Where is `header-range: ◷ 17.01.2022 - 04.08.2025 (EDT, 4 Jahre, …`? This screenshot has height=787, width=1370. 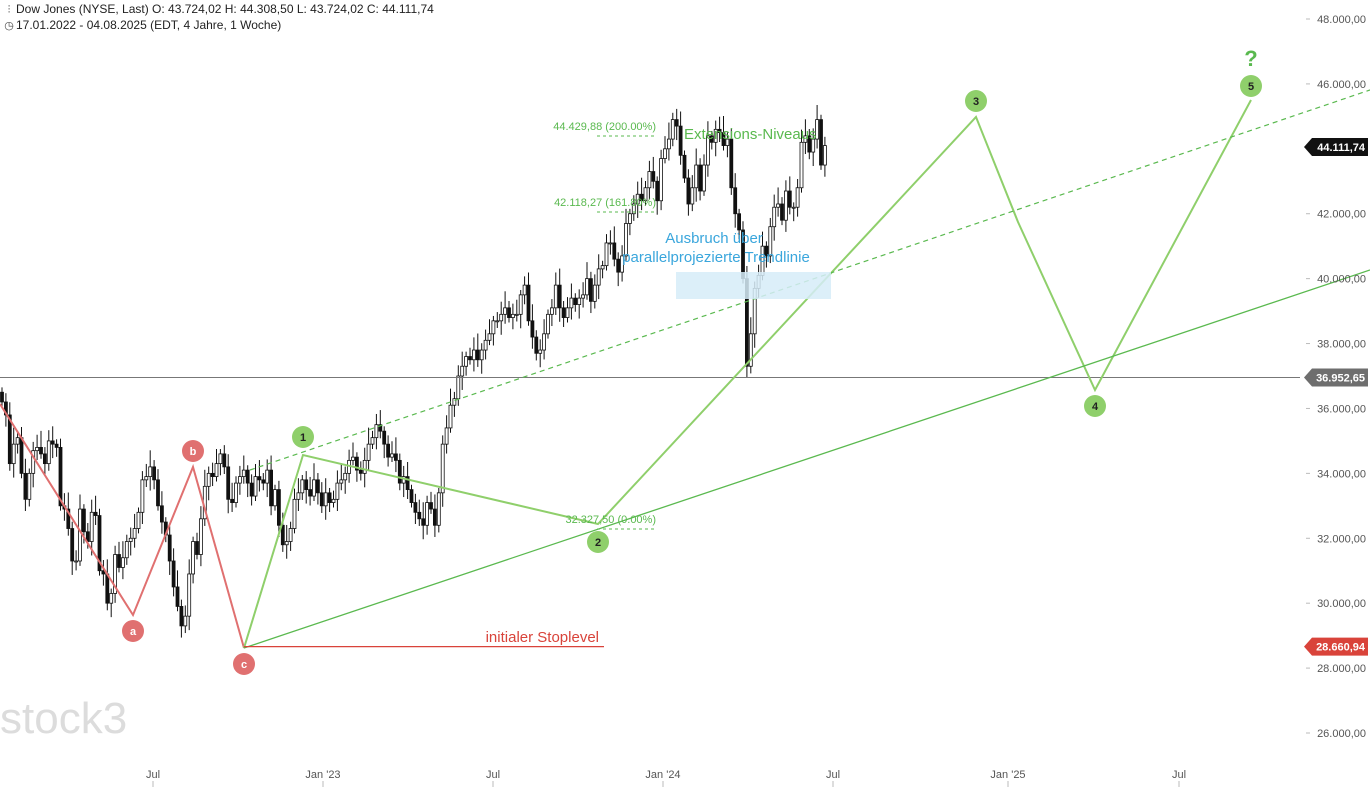 header-range: ◷ 17.01.2022 - 04.08.2025 (EDT, 4 Jahre, … is located at coordinates (141, 25).